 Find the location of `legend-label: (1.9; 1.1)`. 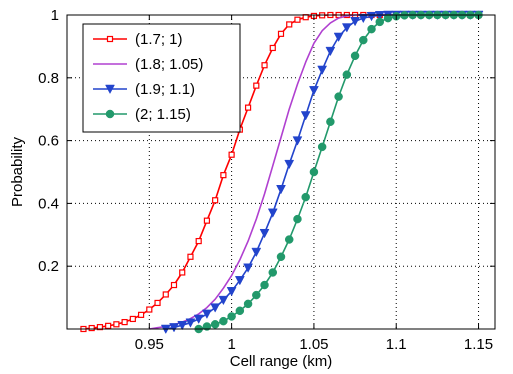

legend-label: (1.9; 1.1) is located at coordinates (165, 89).